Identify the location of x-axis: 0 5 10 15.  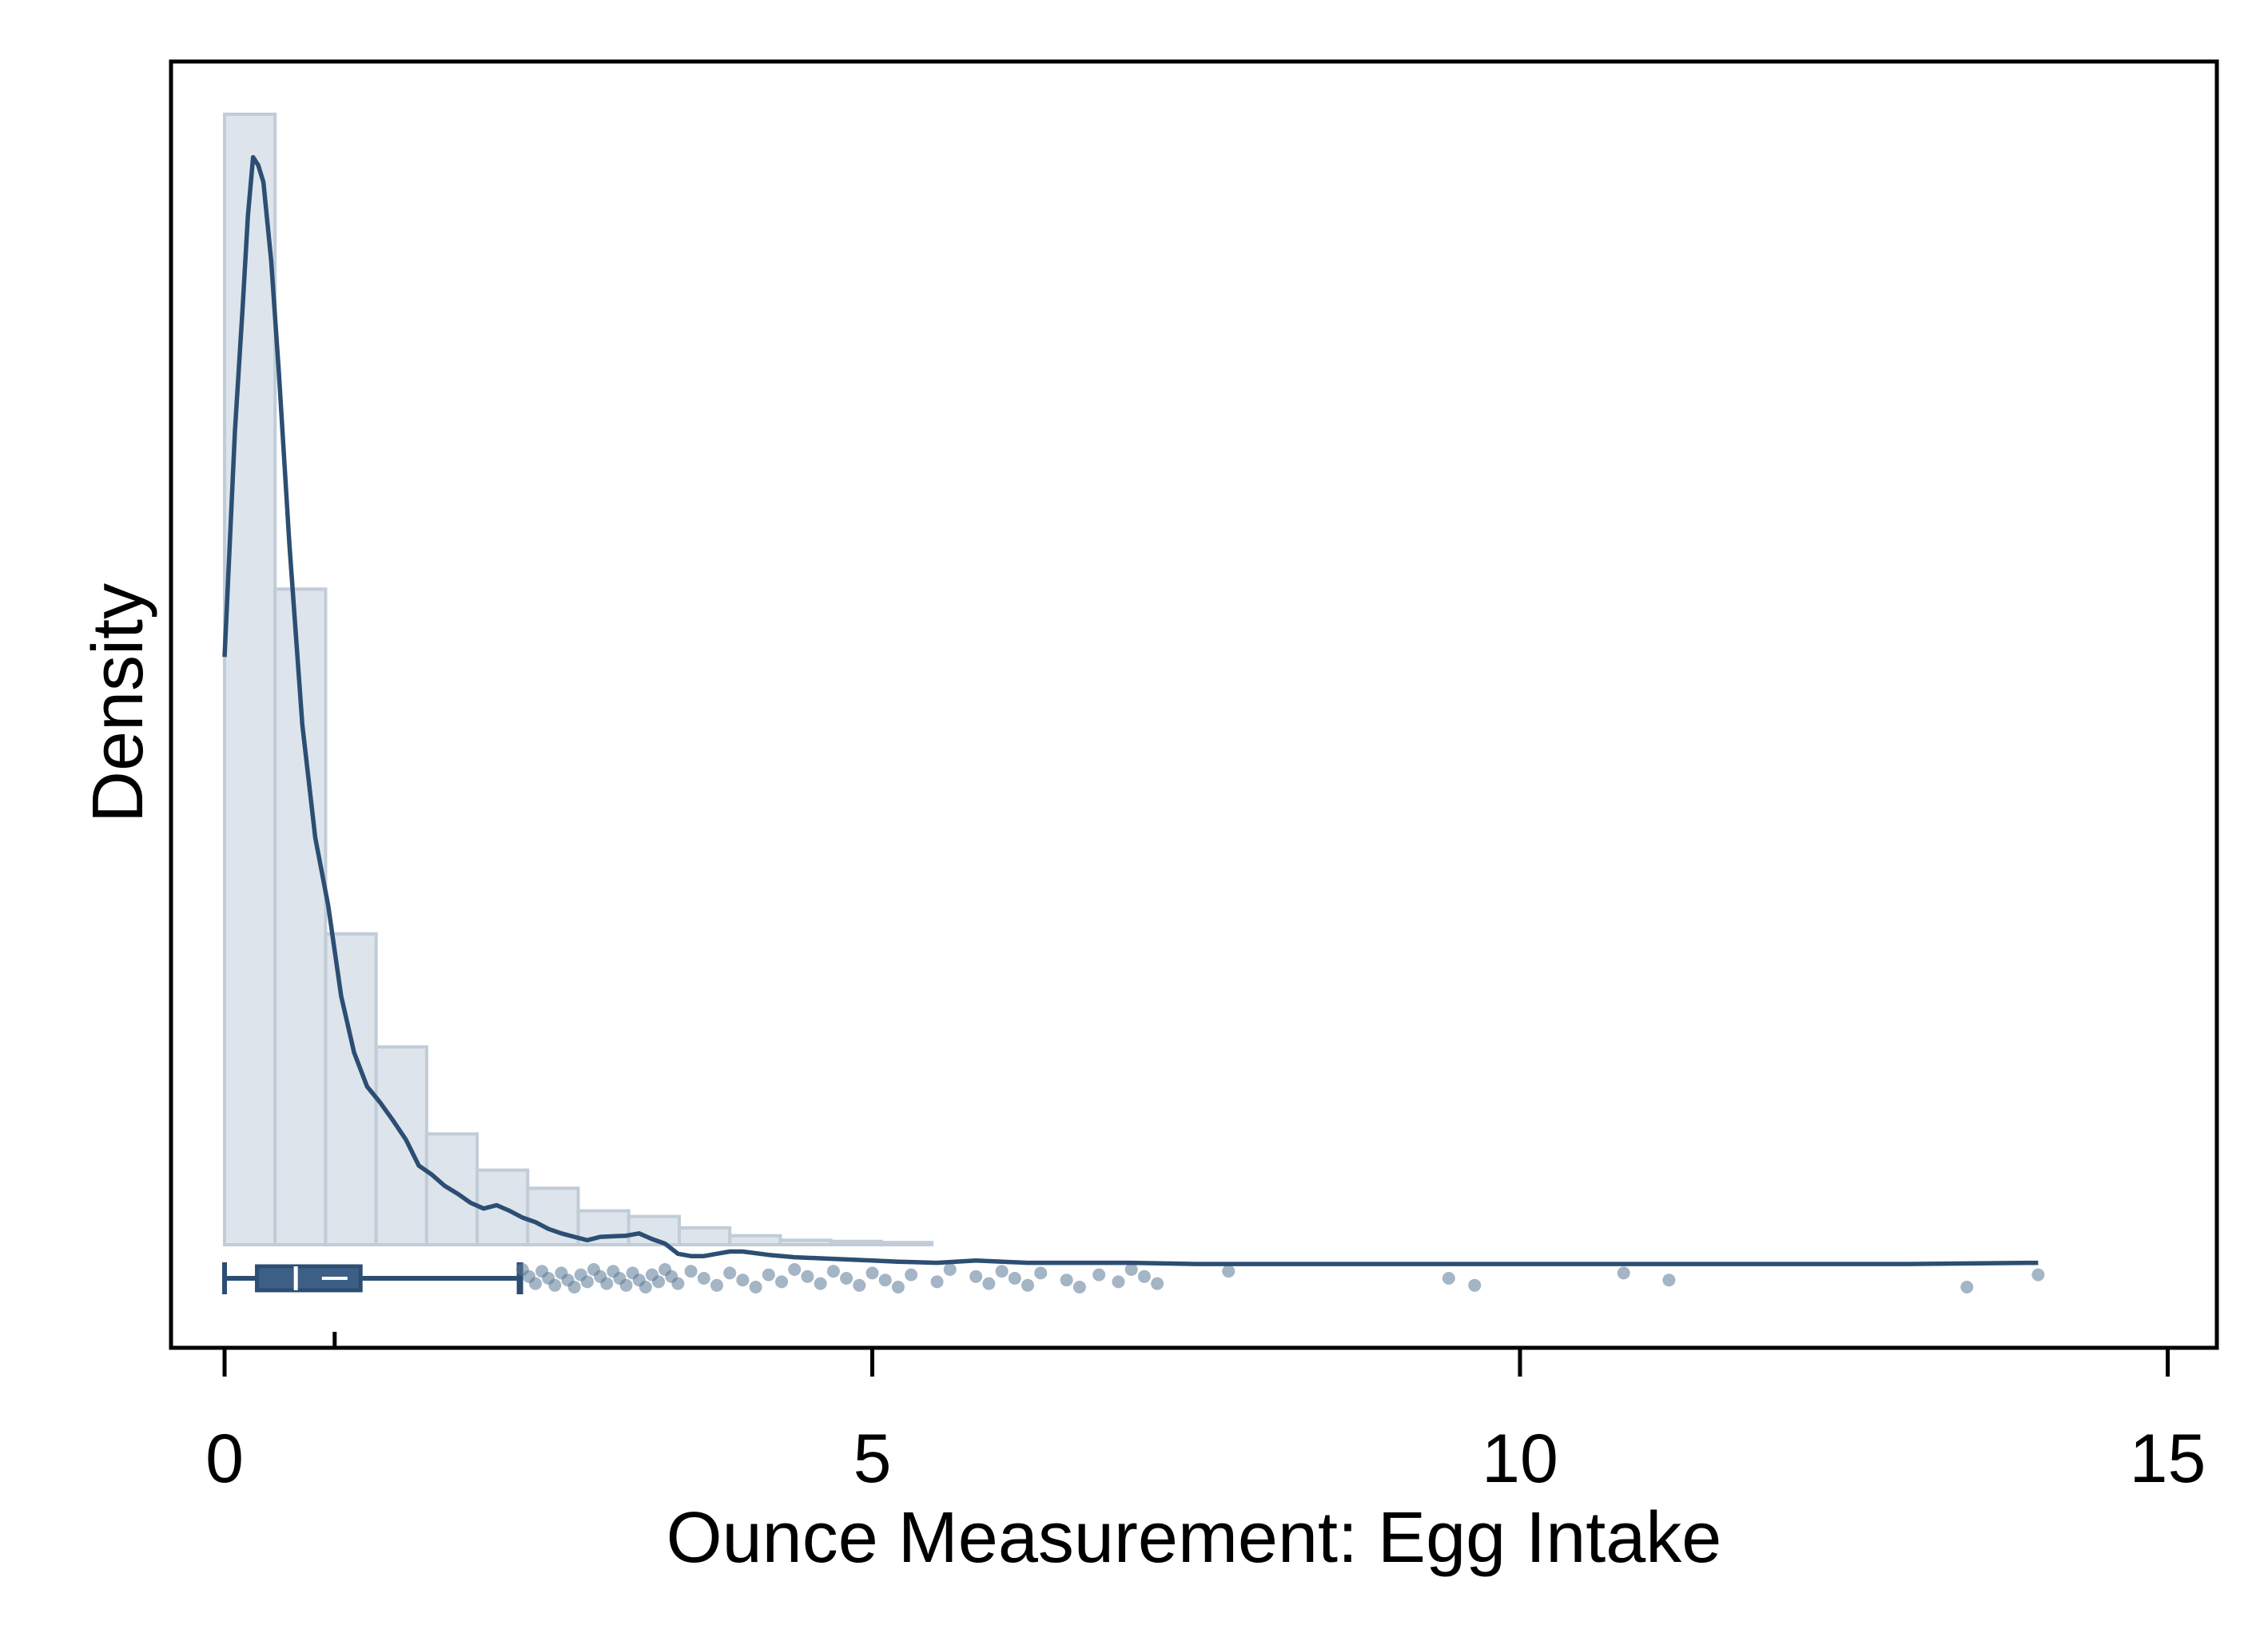
(1205, 1414).